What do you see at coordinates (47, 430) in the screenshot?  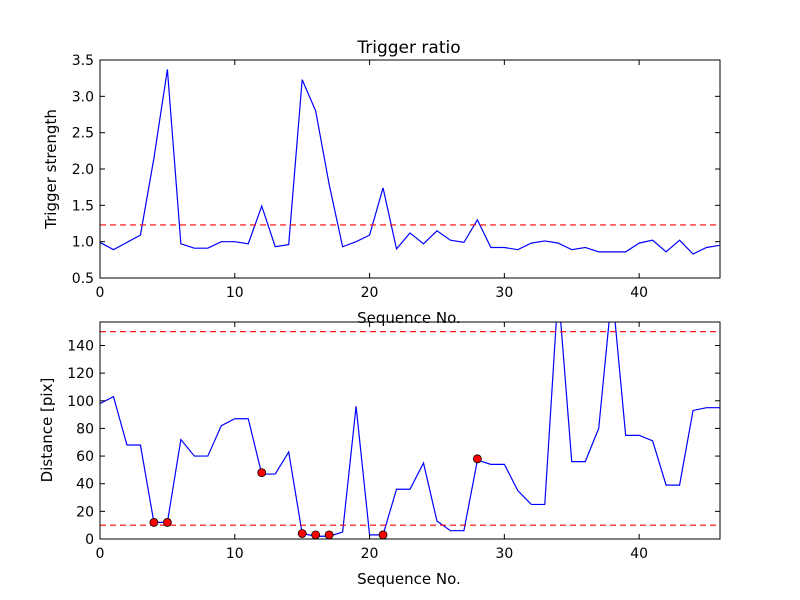 I see `bottom-y-axis-label: Distance [pix]` at bounding box center [47, 430].